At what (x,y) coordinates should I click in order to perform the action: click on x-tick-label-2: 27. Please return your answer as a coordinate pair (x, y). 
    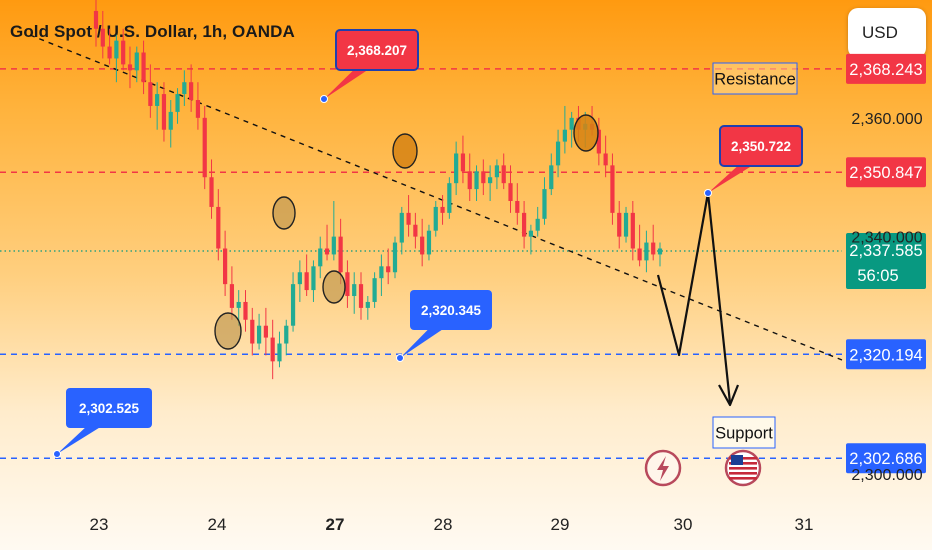
    Looking at the image, I should click on (335, 524).